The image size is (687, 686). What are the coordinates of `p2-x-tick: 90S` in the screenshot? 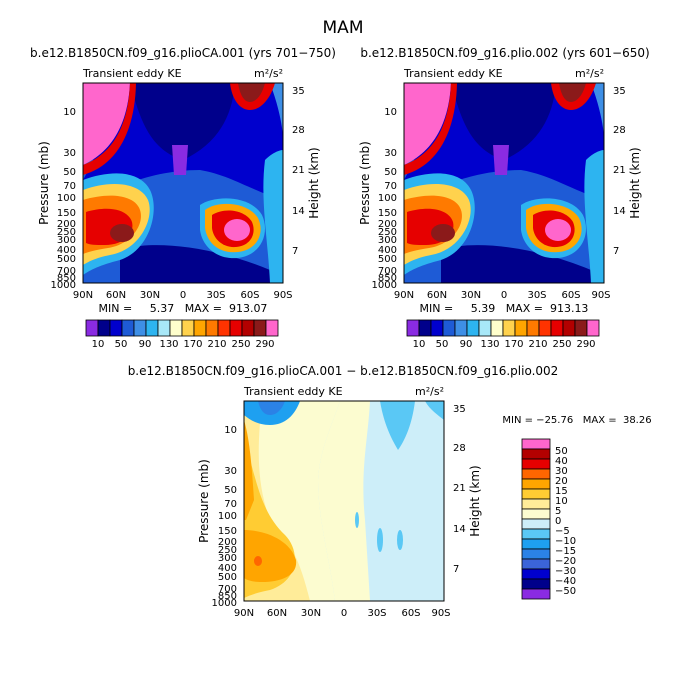 It's located at (600, 295).